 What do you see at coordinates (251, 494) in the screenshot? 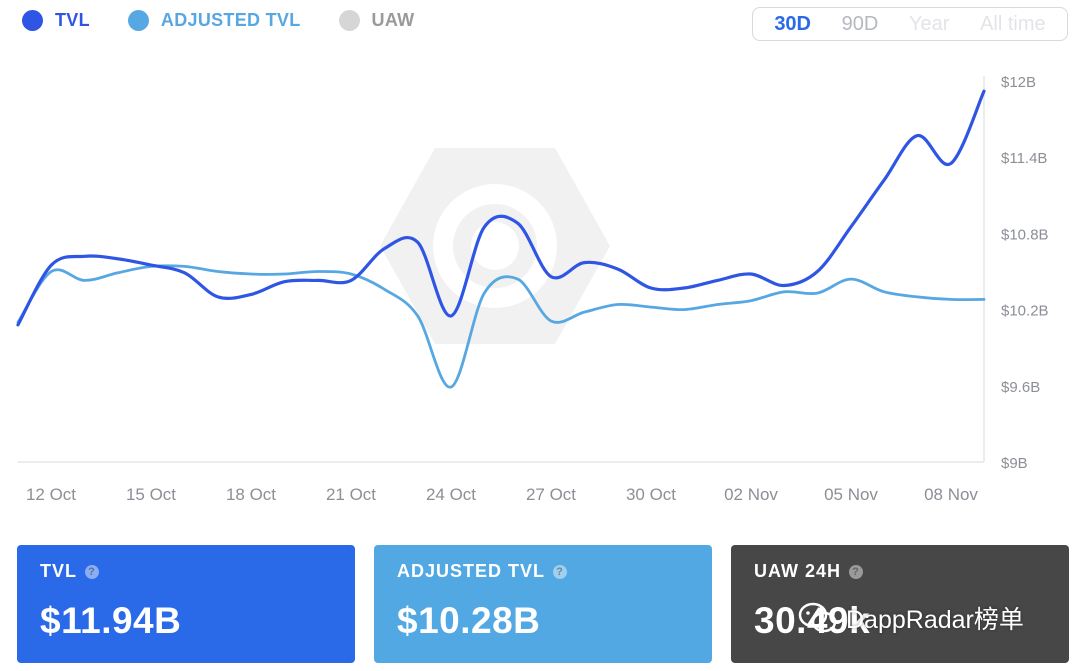
I see `x-tick-label: 18 Oct` at bounding box center [251, 494].